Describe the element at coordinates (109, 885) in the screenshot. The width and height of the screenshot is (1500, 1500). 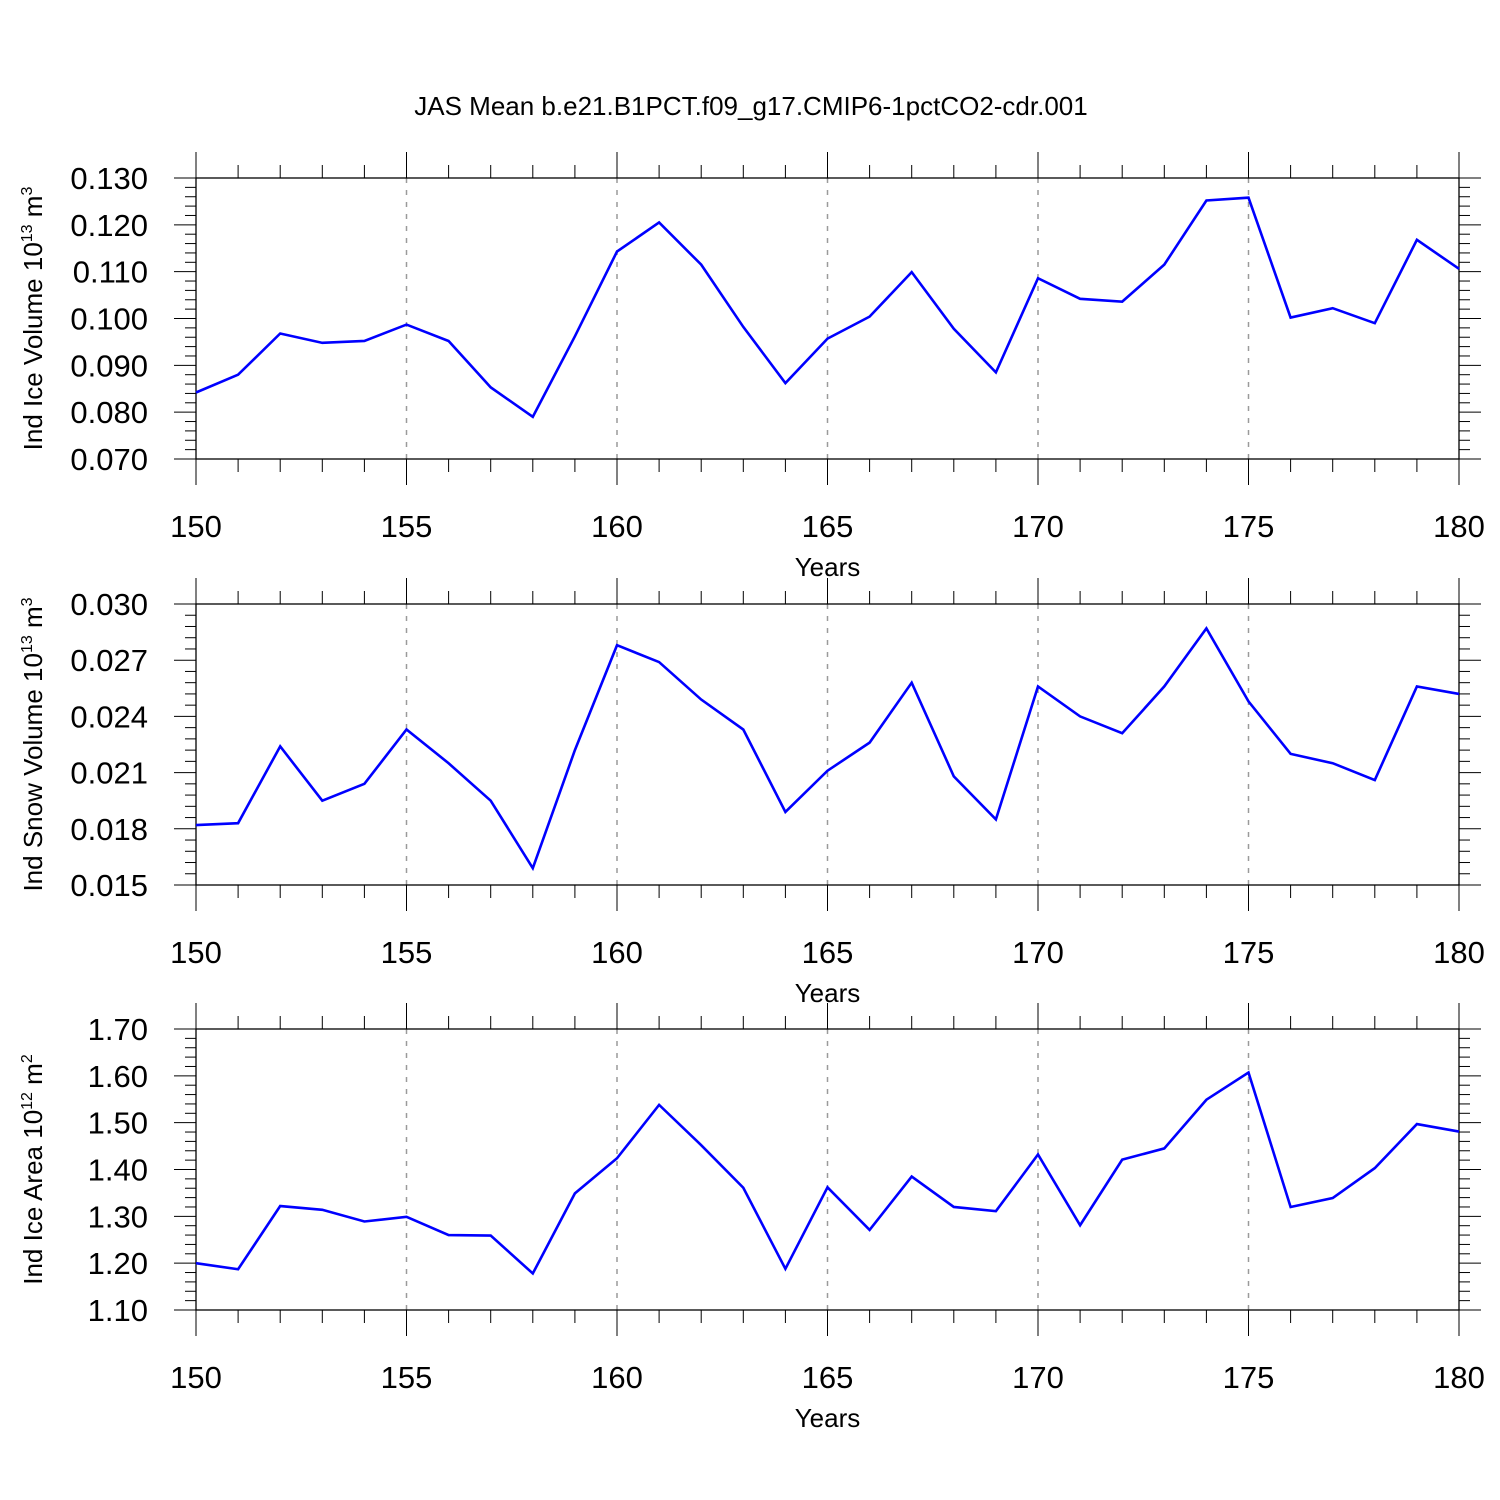
I see `y-tick-label: 0.015` at that location.